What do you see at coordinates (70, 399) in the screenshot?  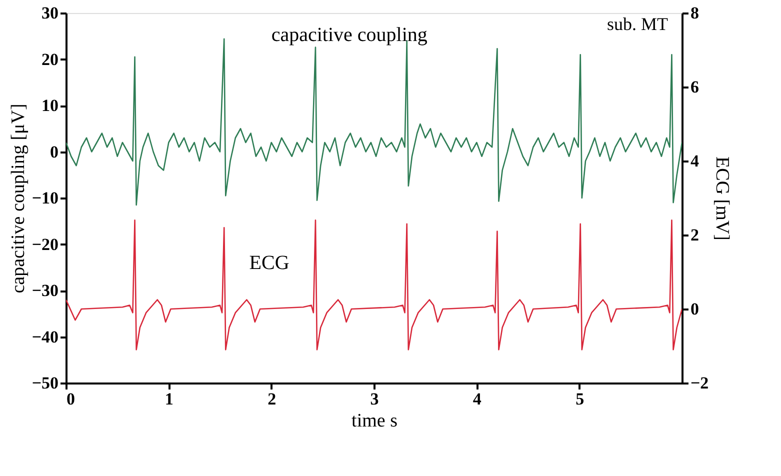 I see `x-tick-label: 0` at bounding box center [70, 399].